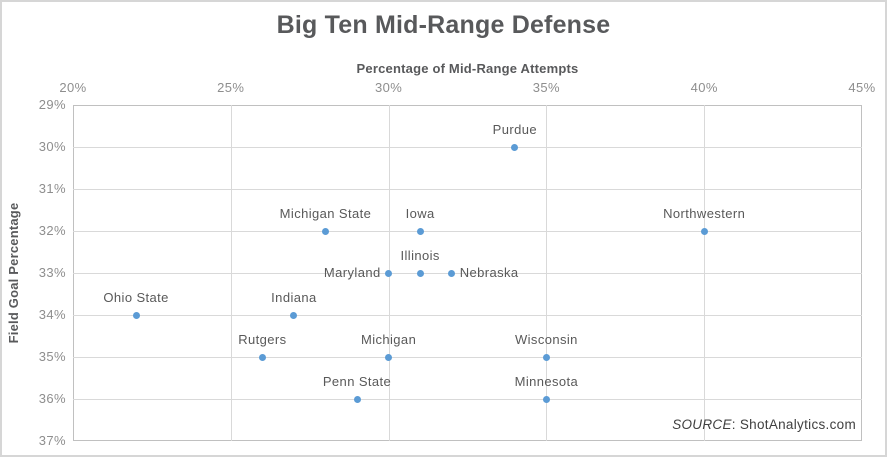 The image size is (887, 457). What do you see at coordinates (294, 297) in the screenshot?
I see `point-label: Indiana` at bounding box center [294, 297].